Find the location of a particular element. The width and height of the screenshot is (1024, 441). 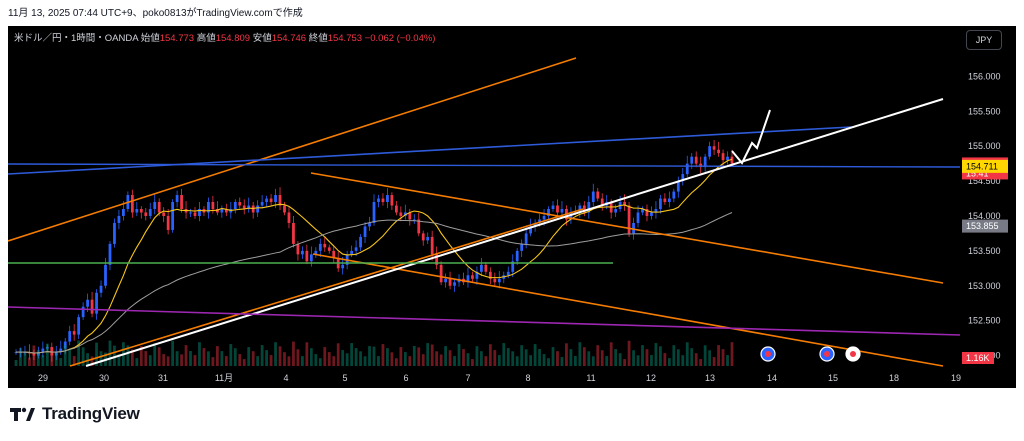

x-tick-label: 11月 is located at coordinates (224, 378).